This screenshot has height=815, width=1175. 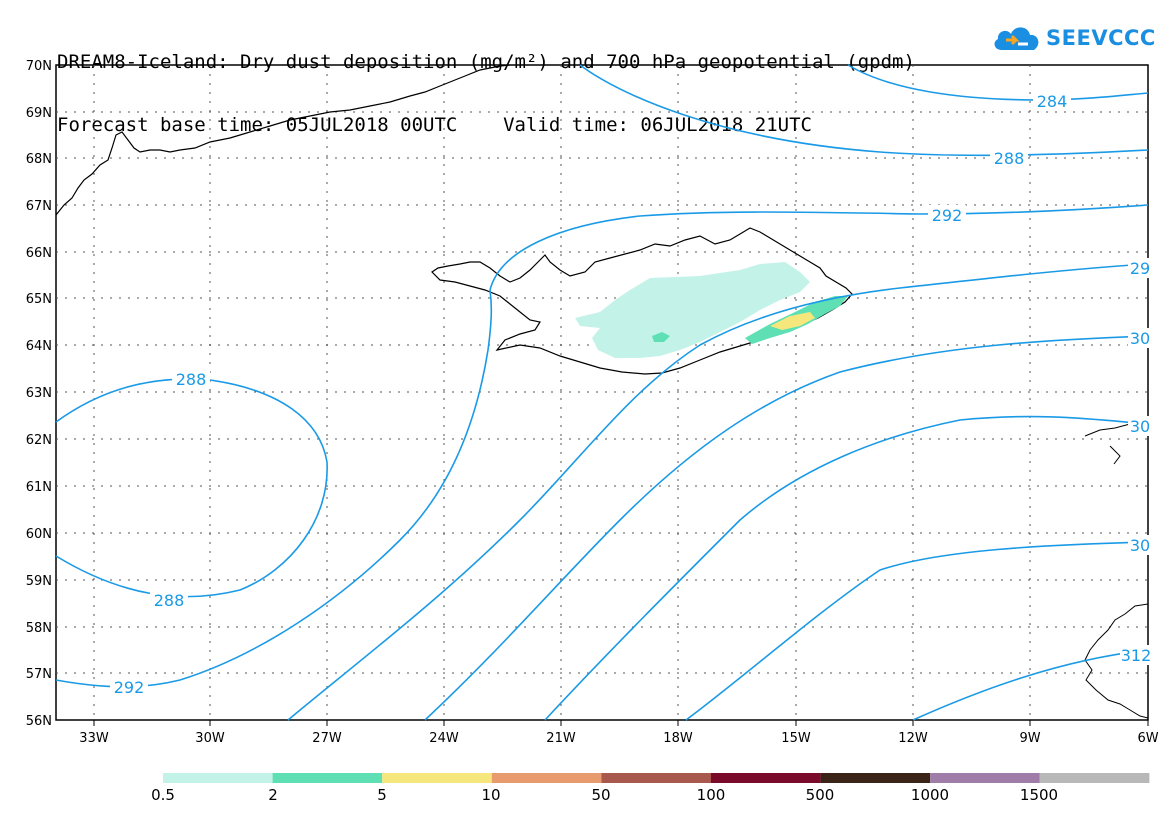 I want to click on lat-label: 60N, so click(x=39, y=534).